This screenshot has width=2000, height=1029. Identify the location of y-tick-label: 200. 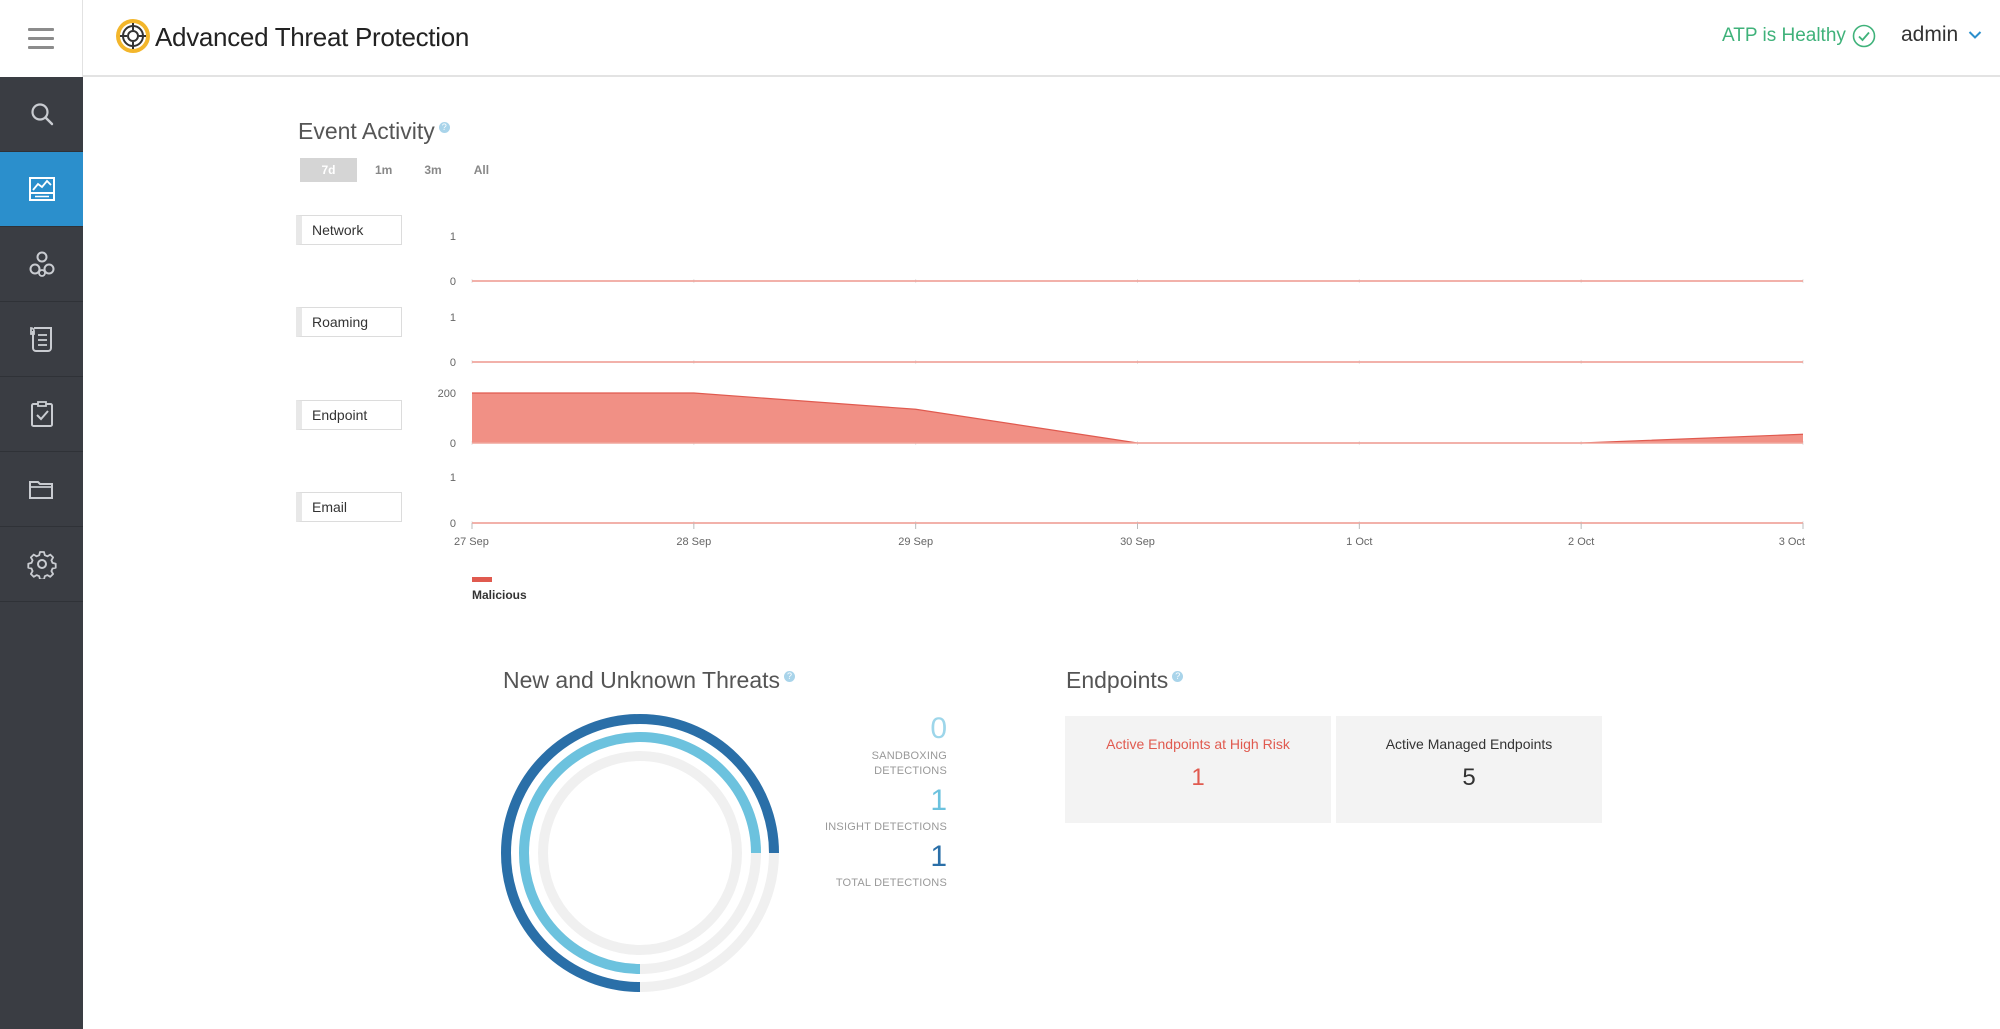
(447, 394).